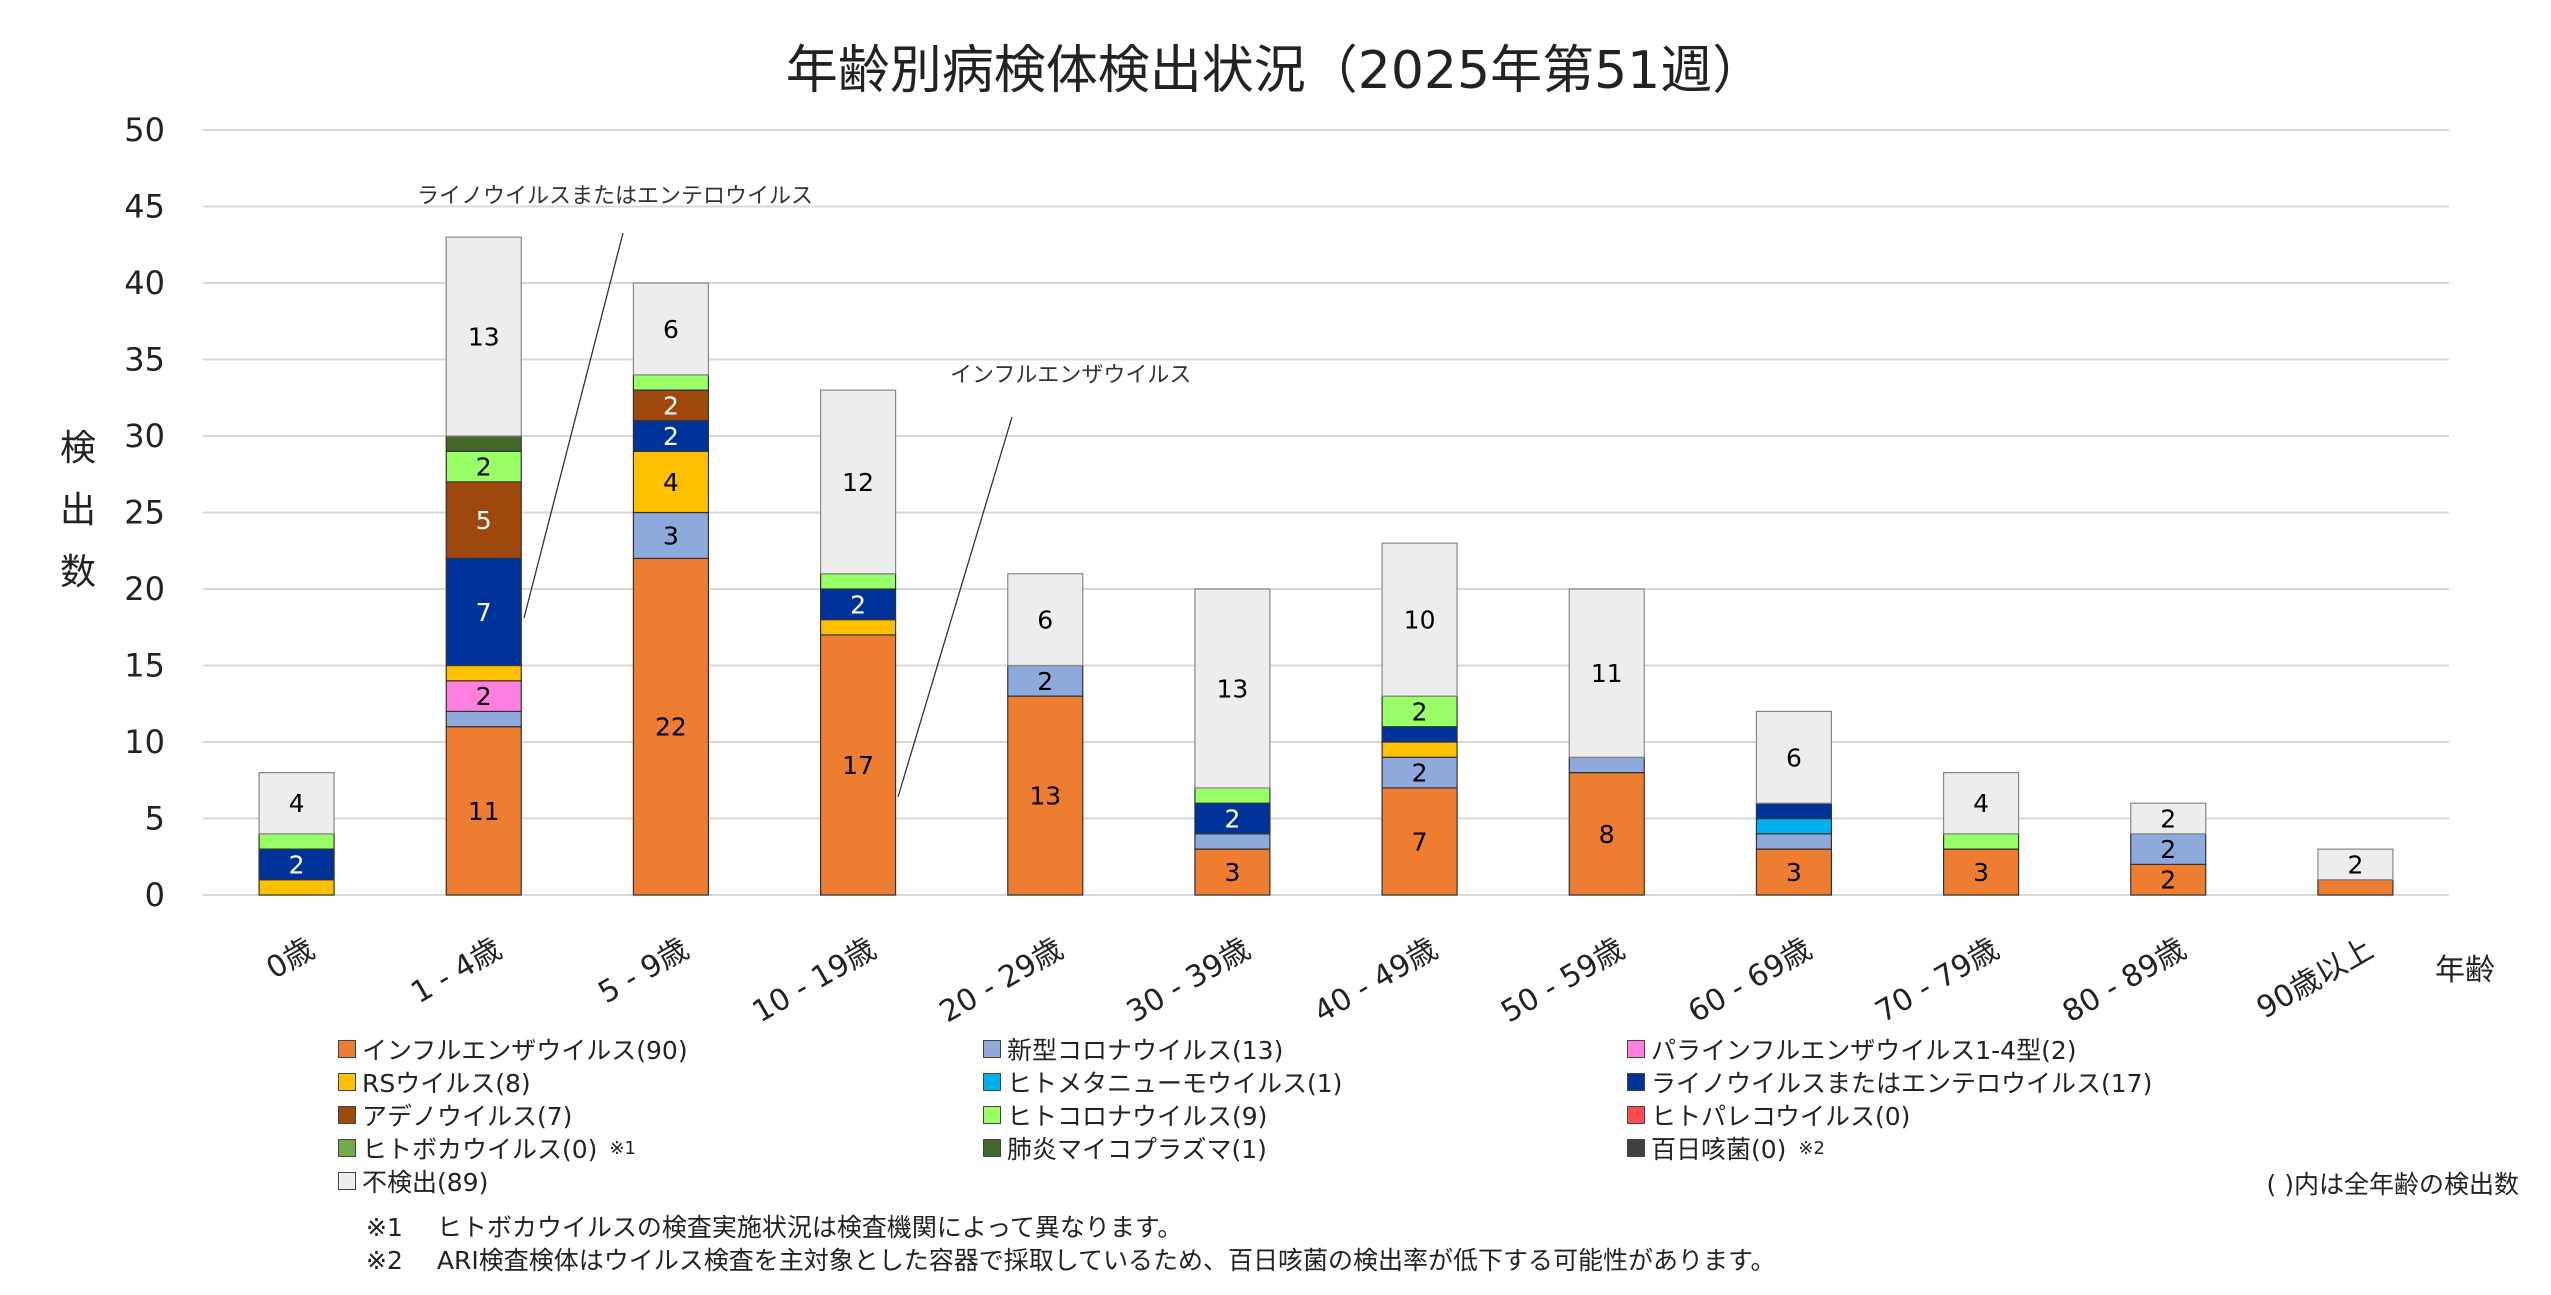 The image size is (2551, 1295). What do you see at coordinates (774, 1226) in the screenshot?
I see `footnote: ※1 ヒトボカウイルスの検査実施状況は検査機関によって異なります。` at bounding box center [774, 1226].